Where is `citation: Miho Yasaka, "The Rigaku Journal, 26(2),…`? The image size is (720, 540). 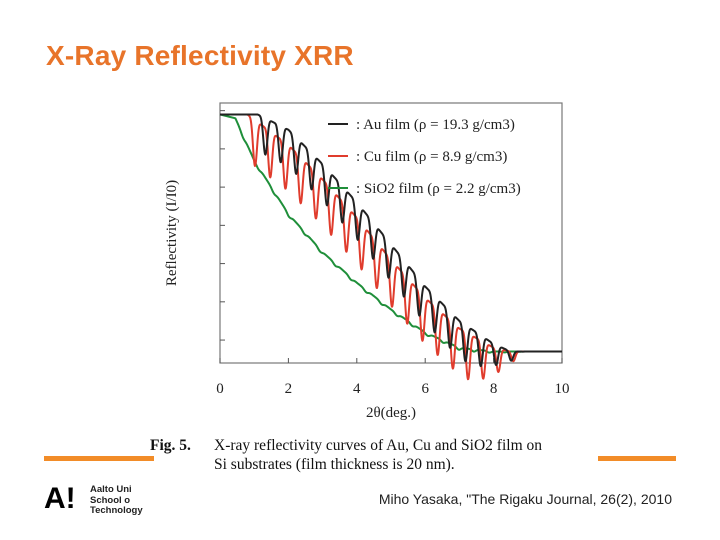
citation: Miho Yasaka, "The Rigaku Journal, 26(2),… is located at coordinates (525, 499).